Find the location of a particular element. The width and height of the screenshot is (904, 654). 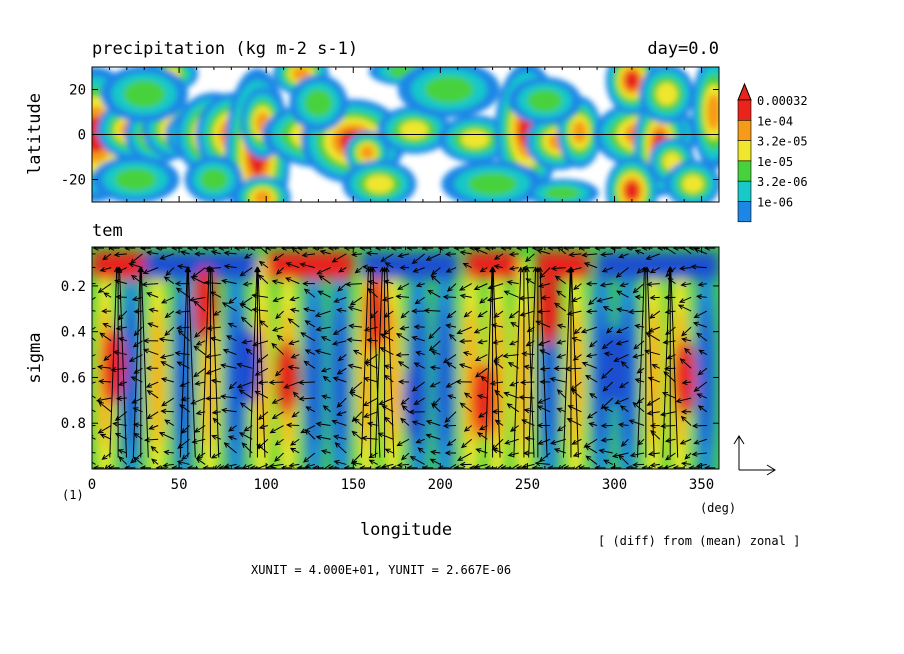

colorbar-label: 1e-06 is located at coordinates (775, 203).